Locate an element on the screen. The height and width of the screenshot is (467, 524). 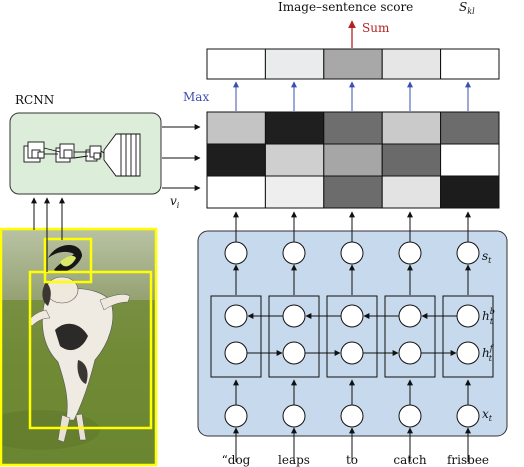
label-hb-sup: b is located at coordinates (492, 311).